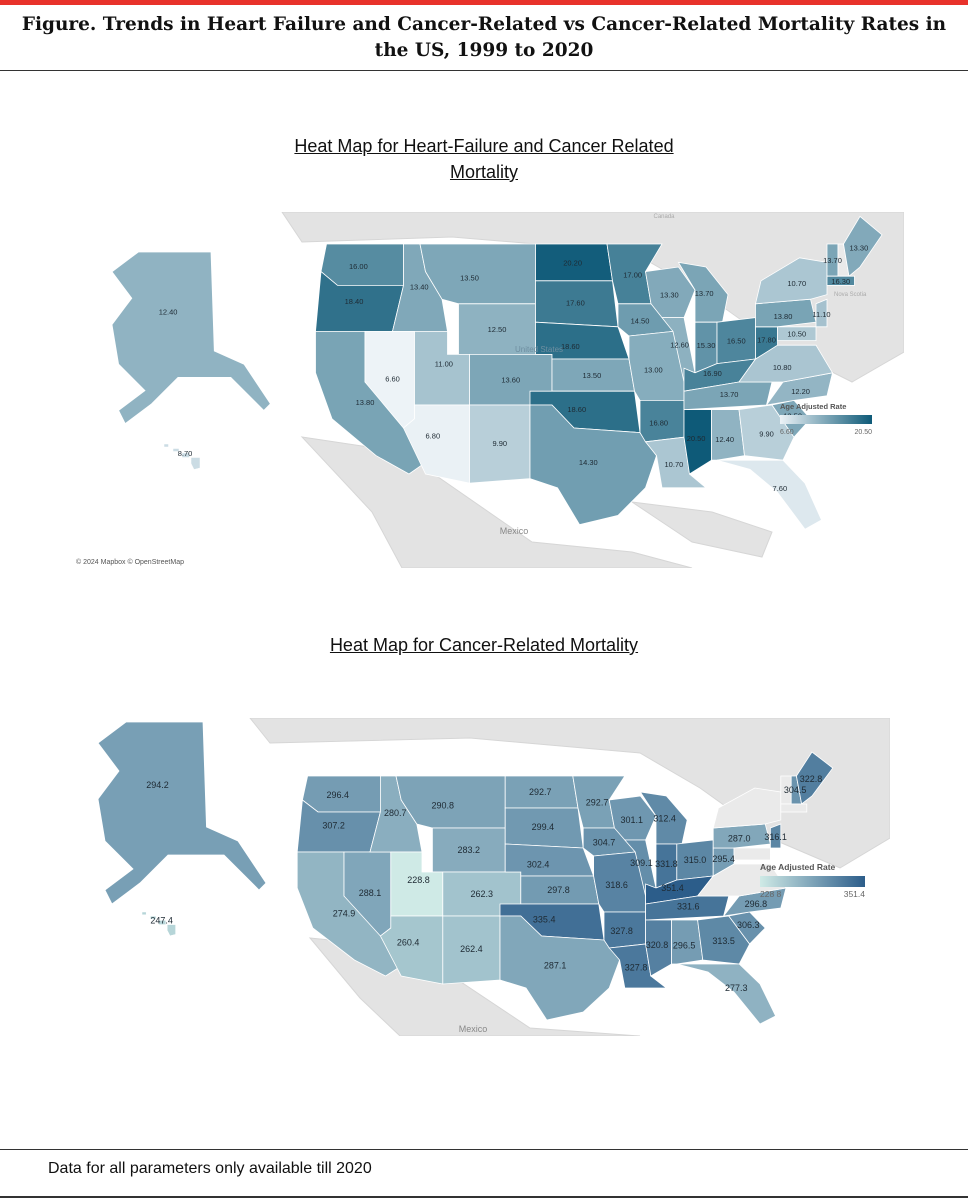  I want to click on state-value-label: 302.4, so click(538, 865).